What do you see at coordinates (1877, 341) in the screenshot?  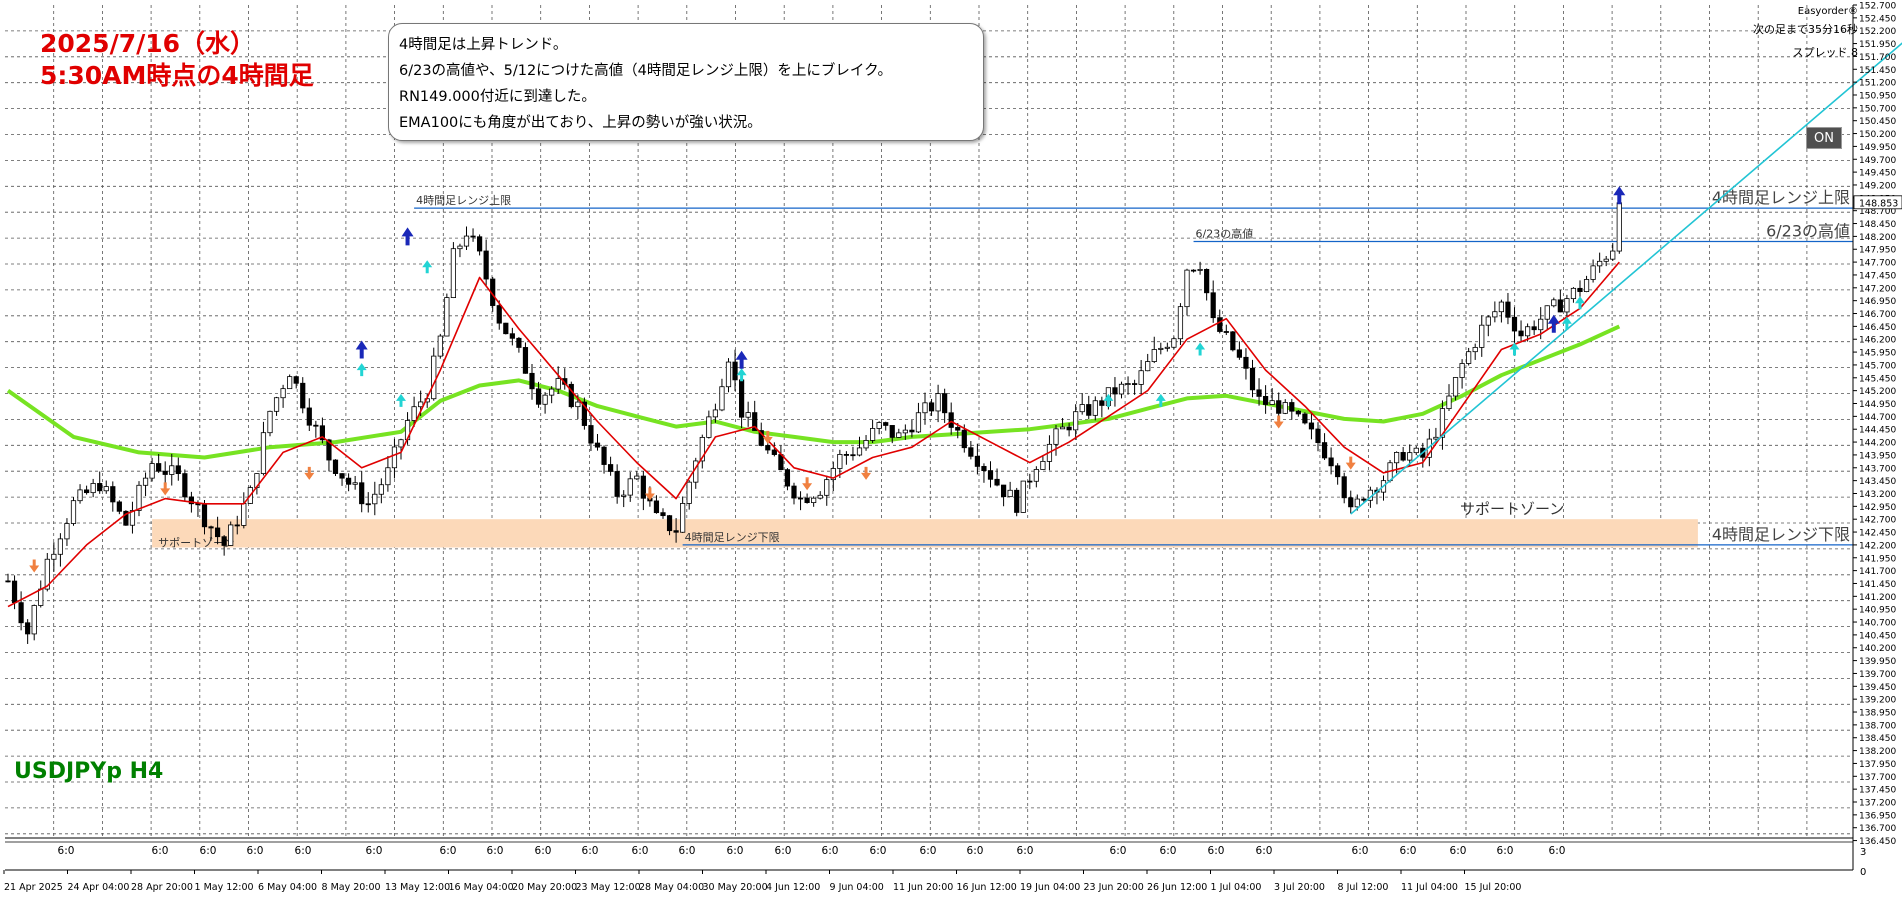 I see `y-tick-label: 146.200` at bounding box center [1877, 341].